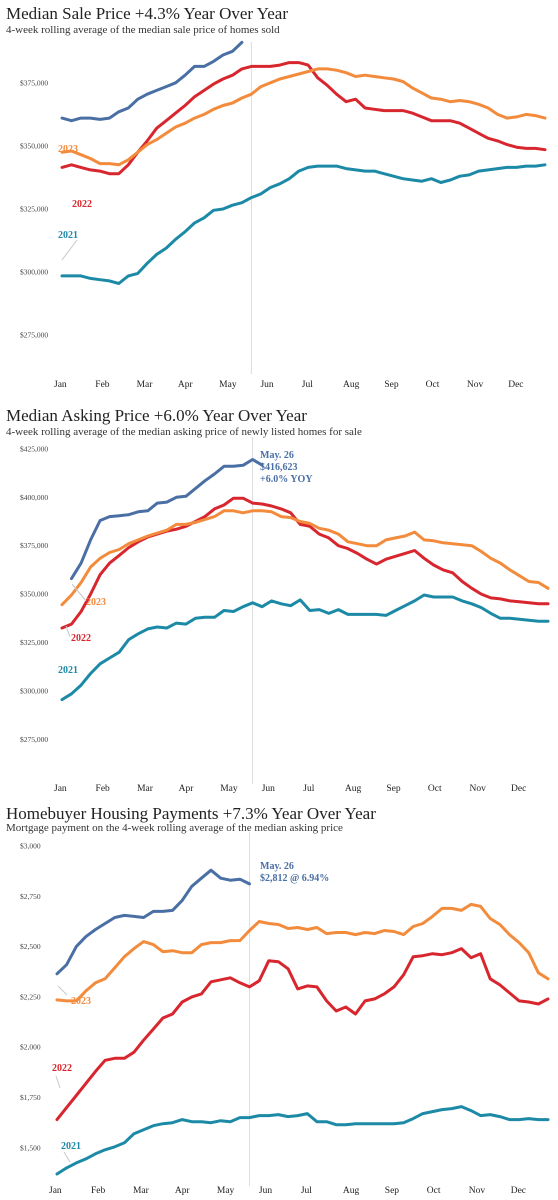 The image size is (558, 1200). Describe the element at coordinates (30, 846) in the screenshot. I see `y-tick-label: $3,000` at that location.